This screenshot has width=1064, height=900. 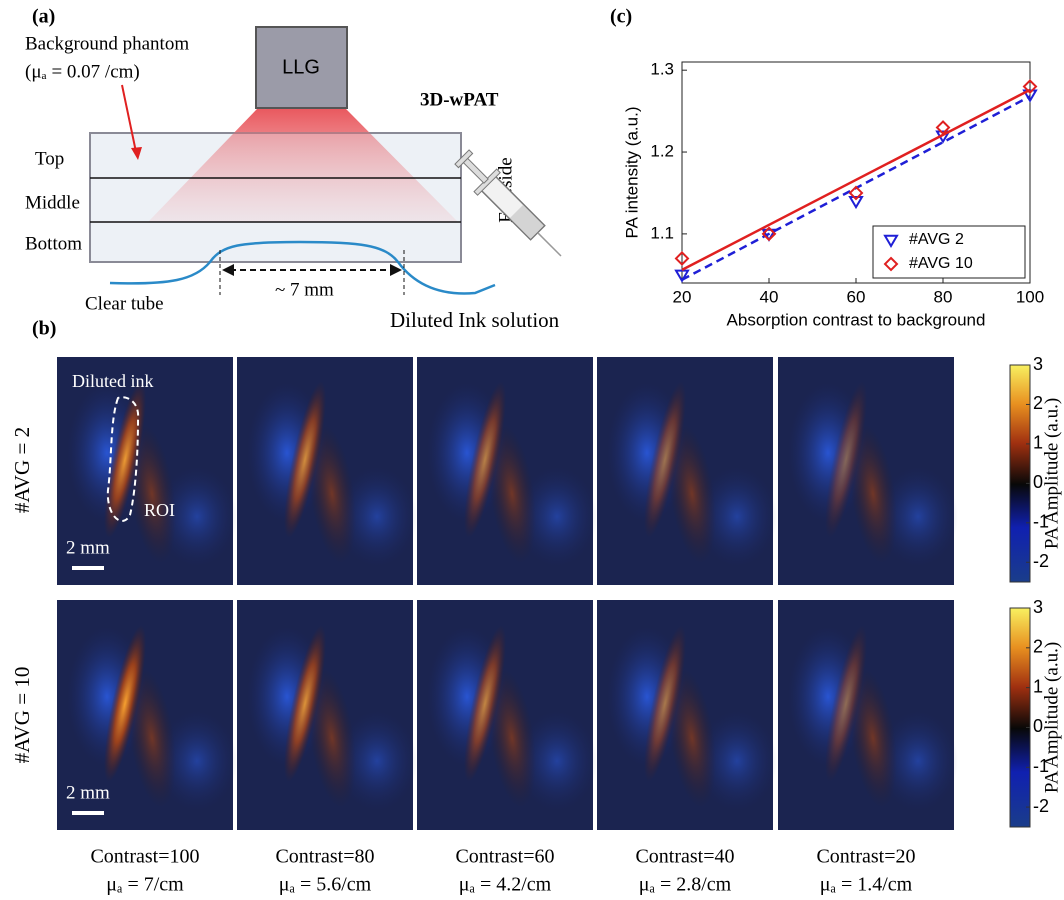 I want to click on y-tick-label: 1.3, so click(x=662, y=69).